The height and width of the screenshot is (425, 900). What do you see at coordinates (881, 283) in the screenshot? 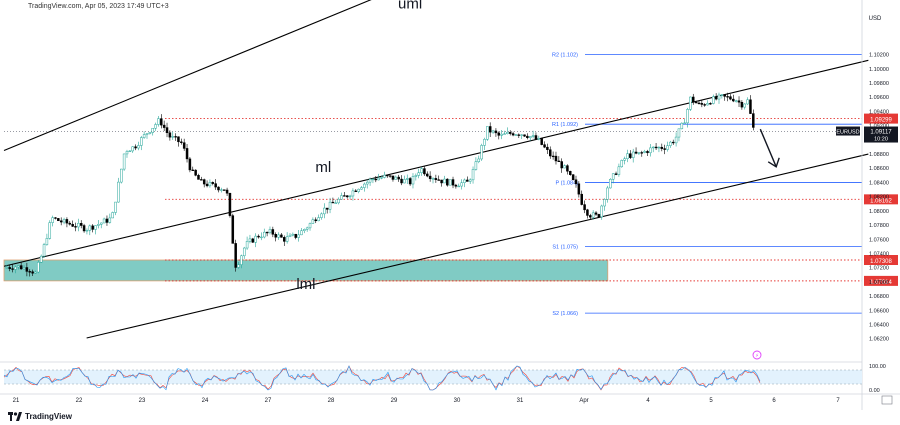
I see `level-price-label: 1.07014` at bounding box center [881, 283].